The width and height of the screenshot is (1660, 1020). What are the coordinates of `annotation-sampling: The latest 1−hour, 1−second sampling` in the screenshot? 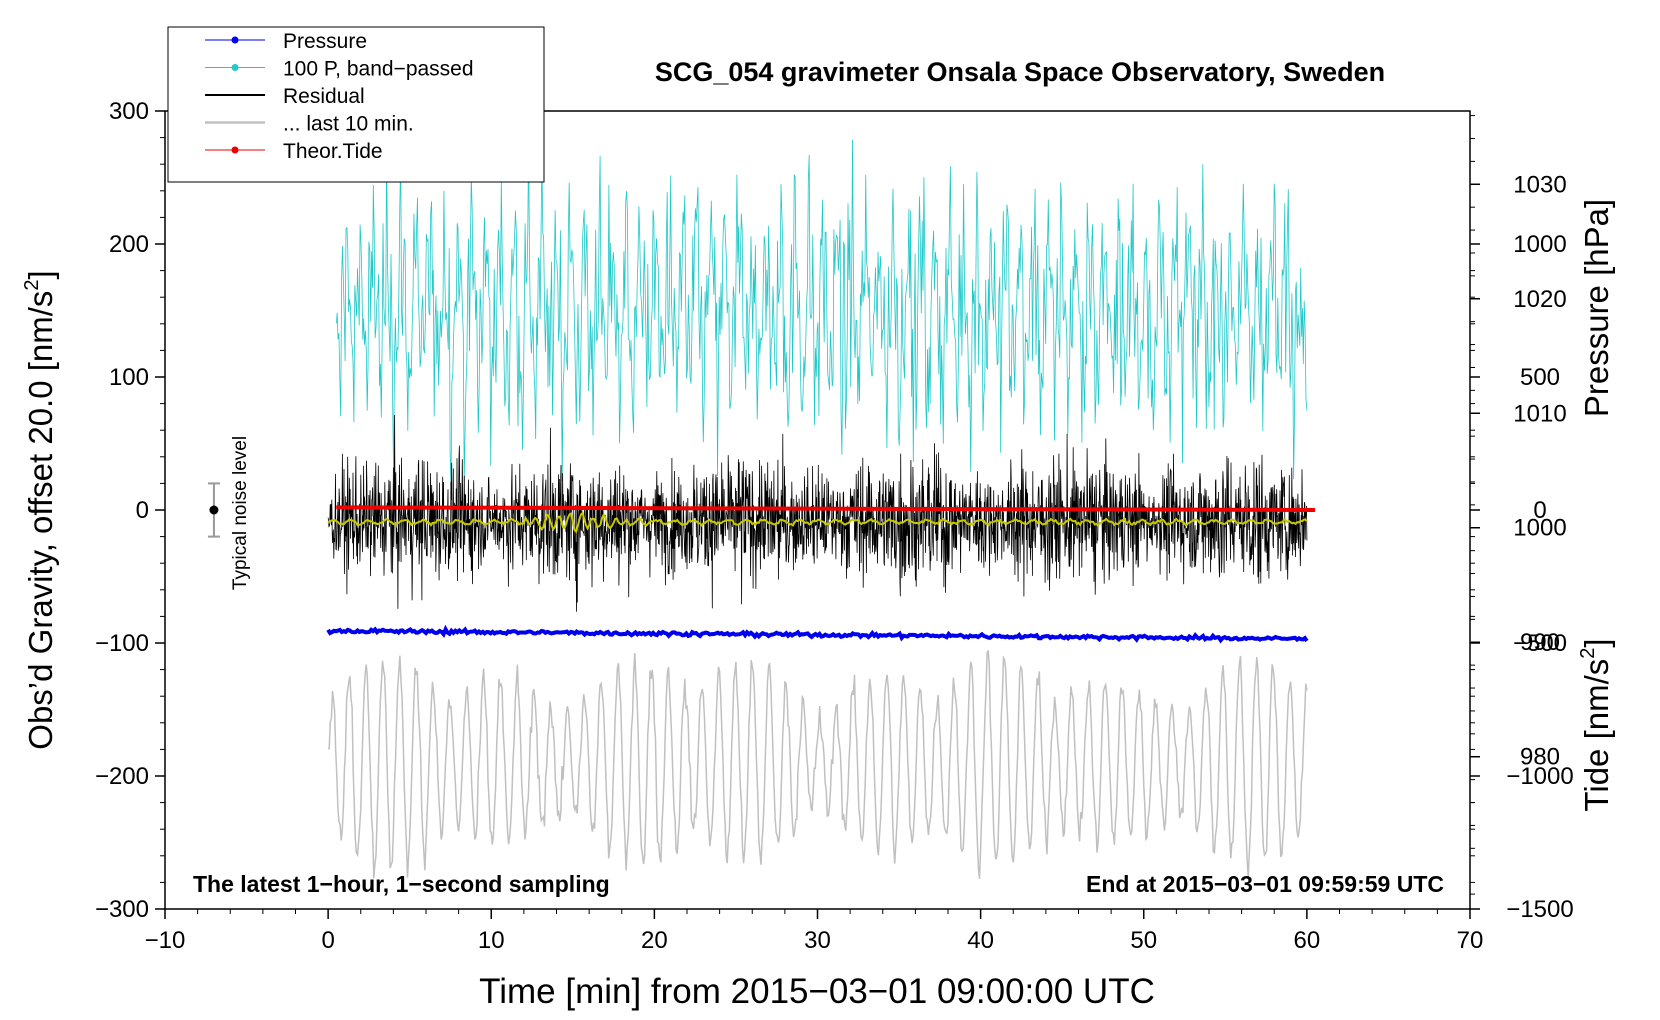 It's located at (401, 884).